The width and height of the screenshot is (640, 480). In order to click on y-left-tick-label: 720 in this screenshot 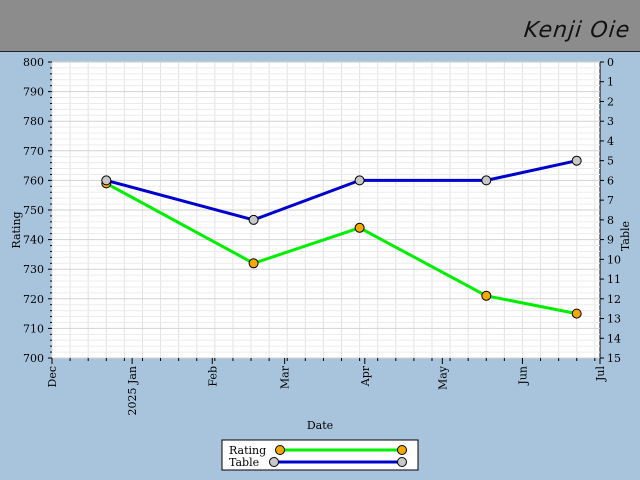, I will do `click(33, 299)`.